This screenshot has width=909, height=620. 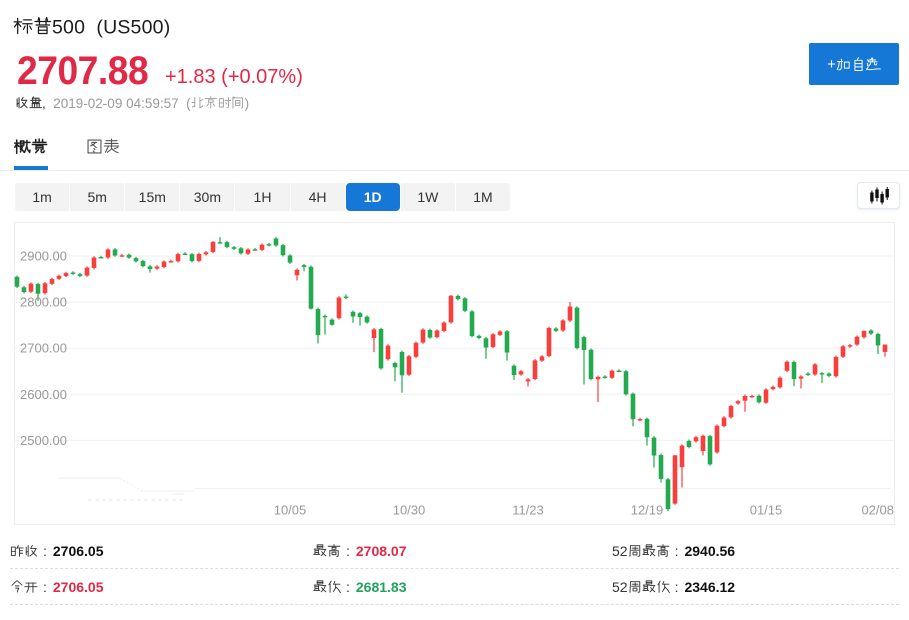 I want to click on svg-text: 01/15, so click(x=766, y=510).